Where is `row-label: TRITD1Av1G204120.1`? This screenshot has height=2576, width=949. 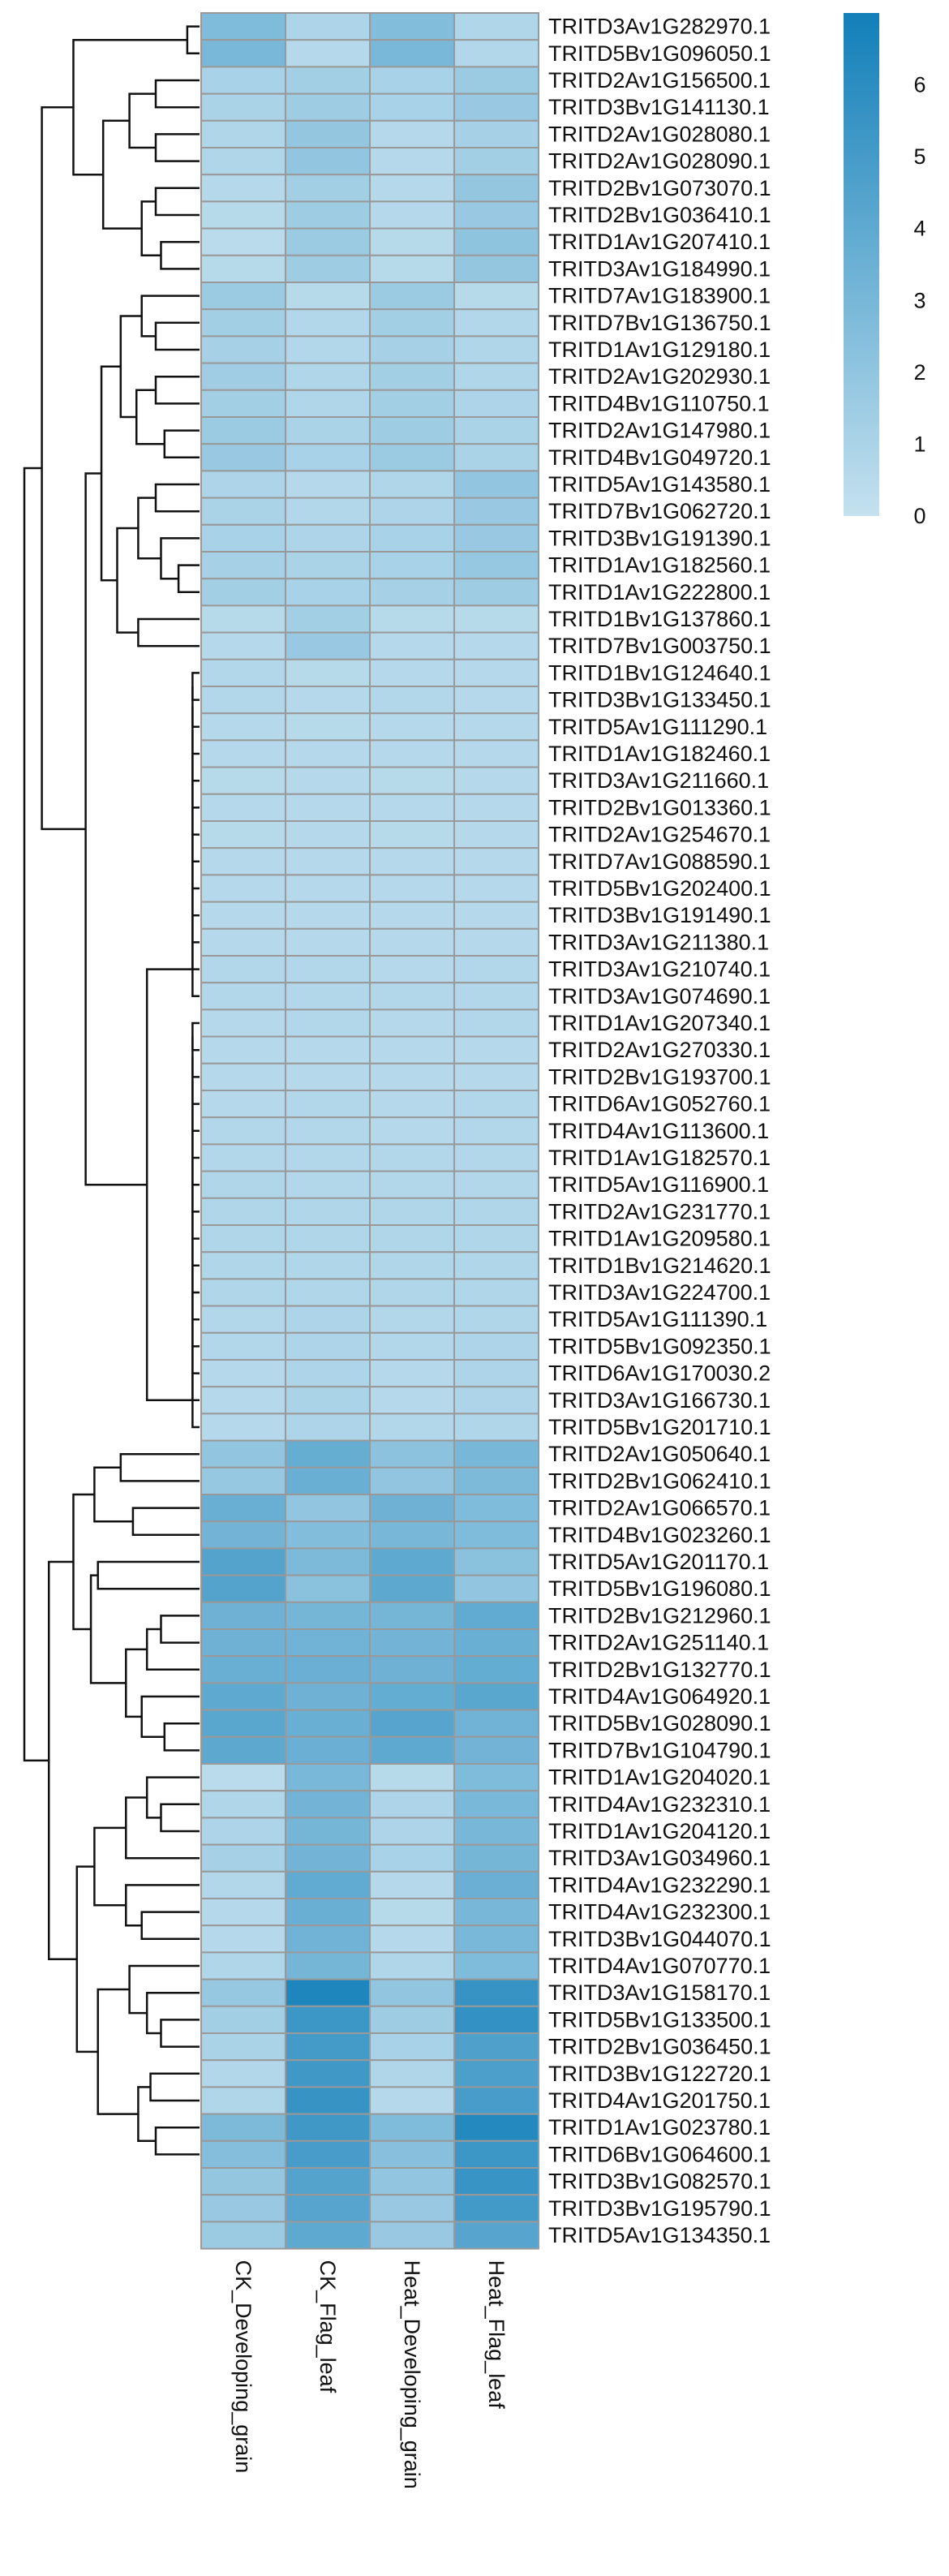 row-label: TRITD1Av1G204120.1 is located at coordinates (659, 1831).